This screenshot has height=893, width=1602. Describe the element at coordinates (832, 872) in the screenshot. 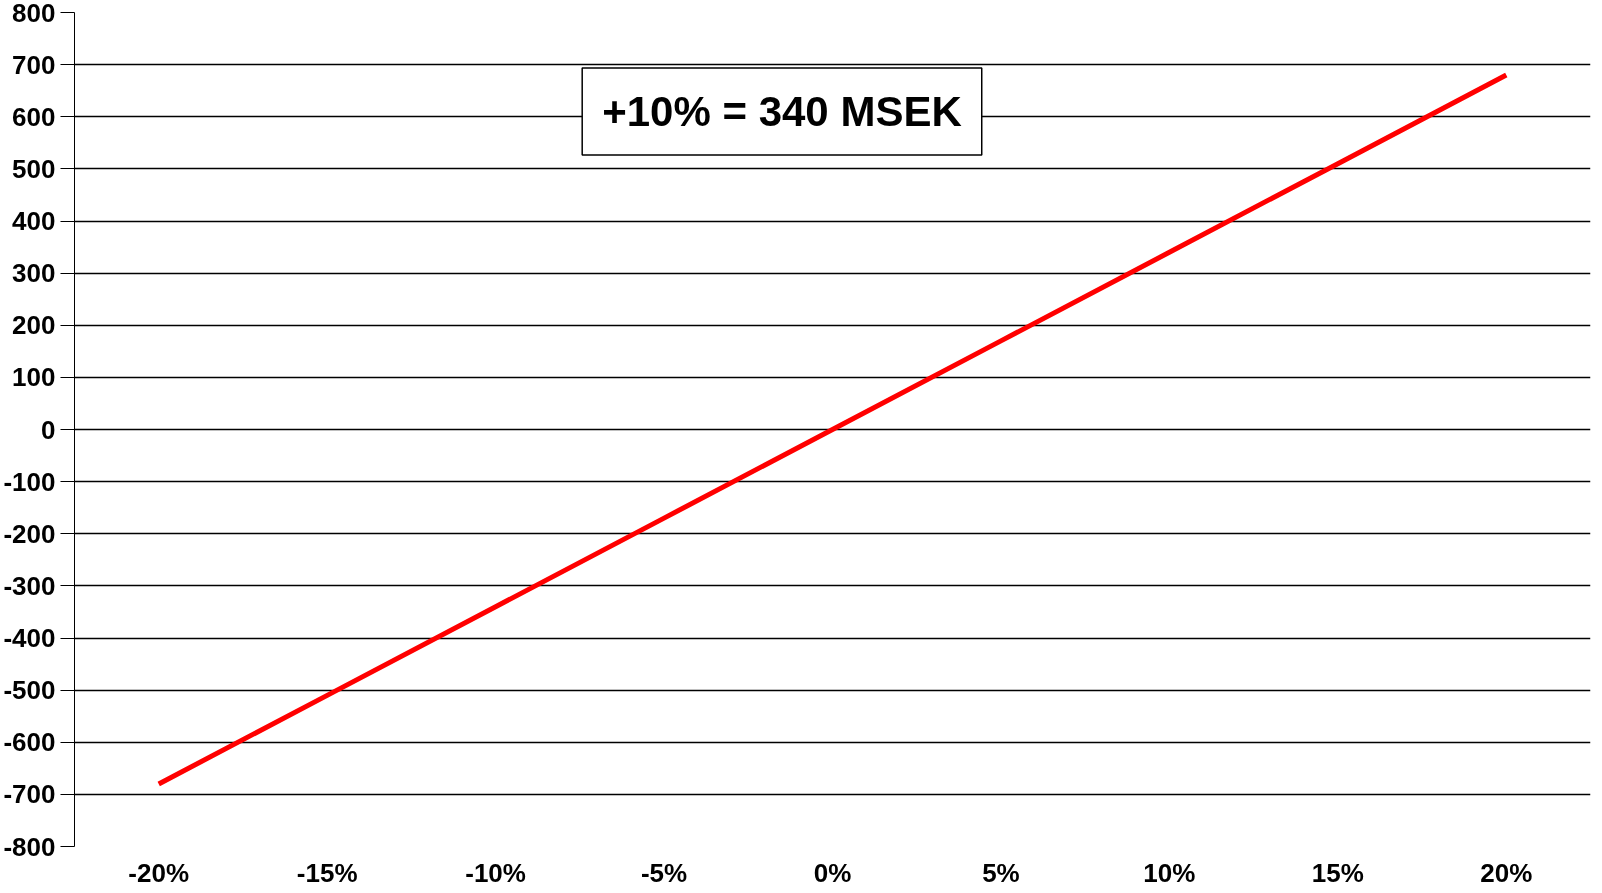

I see `x-tick-label: 0%` at that location.